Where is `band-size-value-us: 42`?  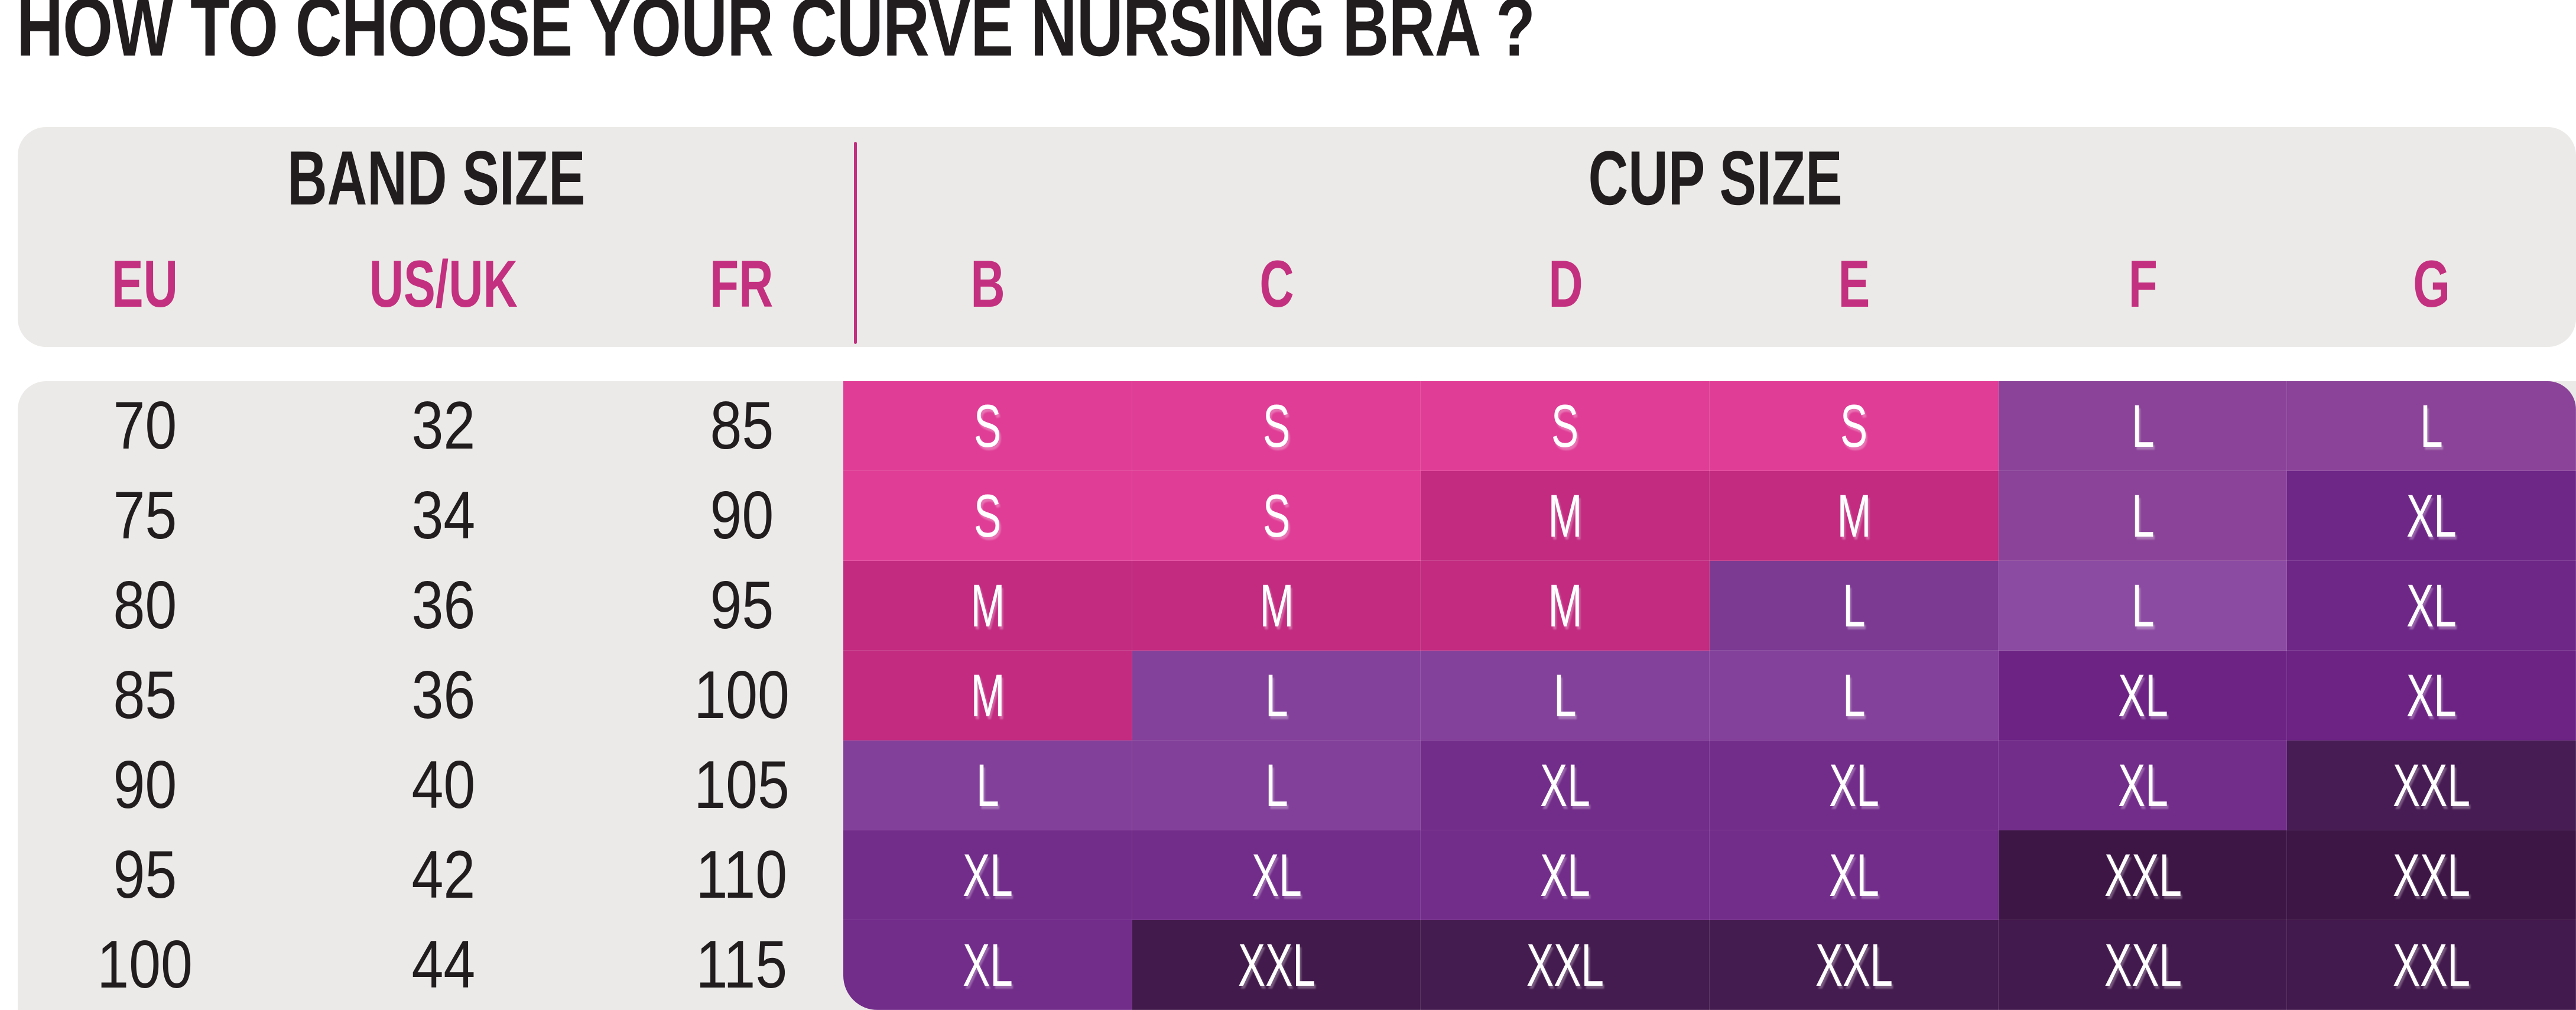
band-size-value-us: 42 is located at coordinates (443, 874).